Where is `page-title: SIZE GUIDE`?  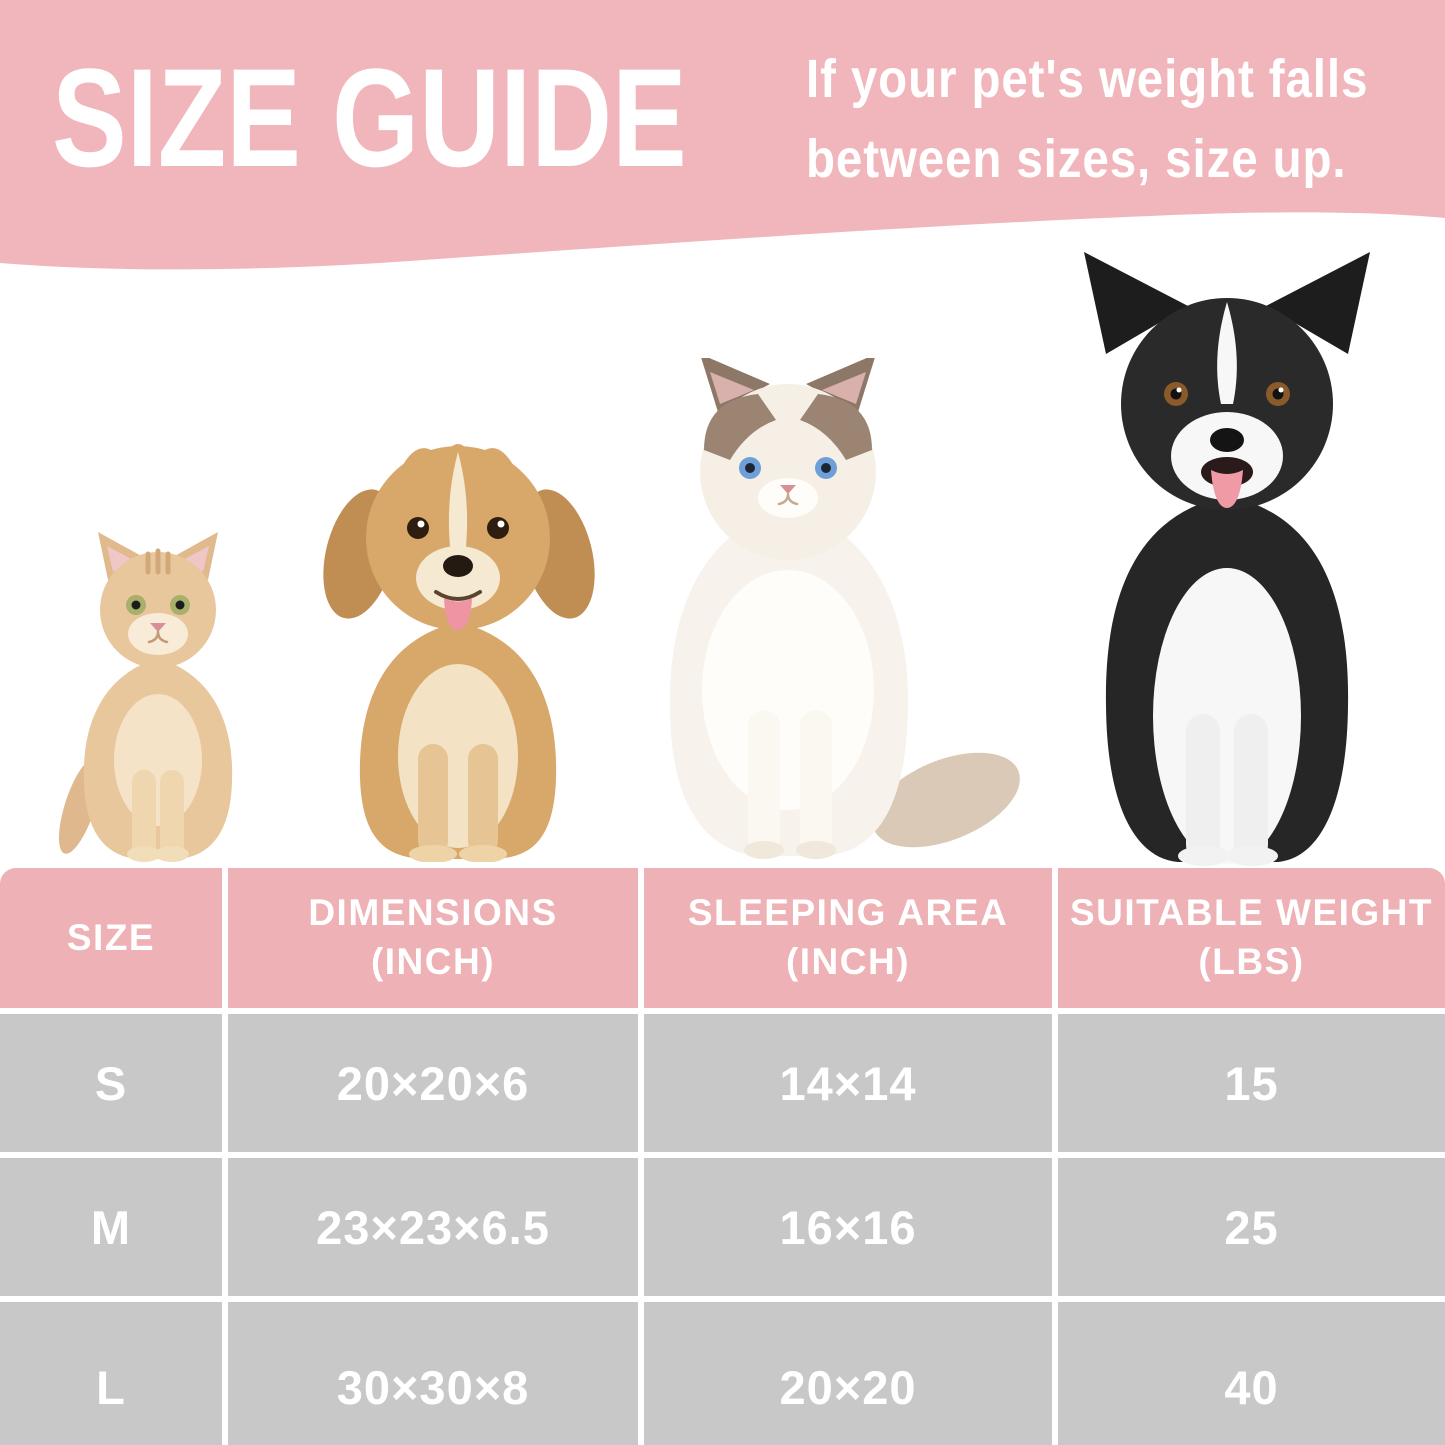
page-title: SIZE GUIDE is located at coordinates (369, 117).